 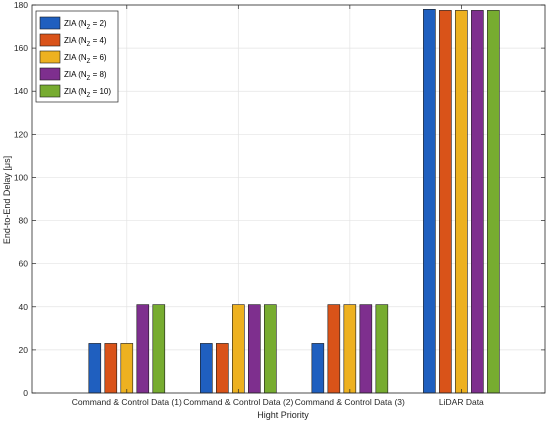 What do you see at coordinates (85, 25) in the screenshot?
I see `legend-label: ZIA (NZ = 2)` at bounding box center [85, 25].